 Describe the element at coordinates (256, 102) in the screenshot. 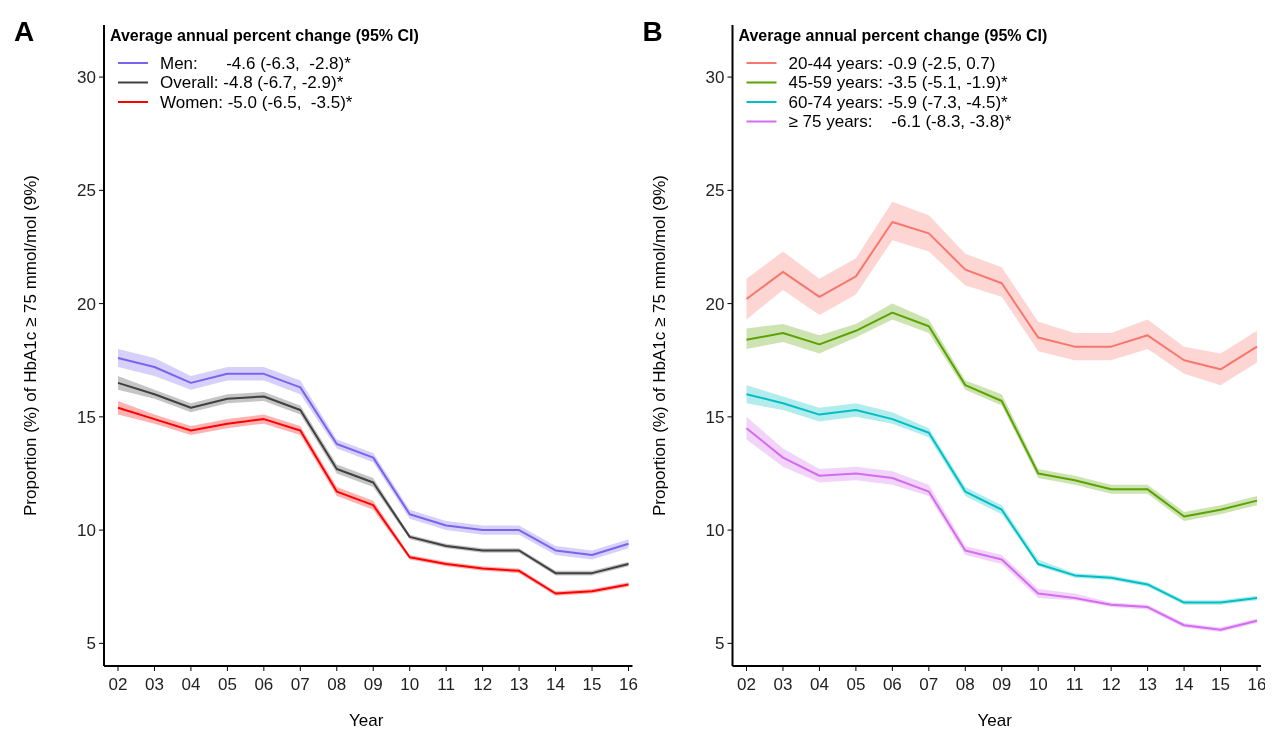

I see `legend-label: Women: -5.0 (-6.5, -3.5)*` at that location.